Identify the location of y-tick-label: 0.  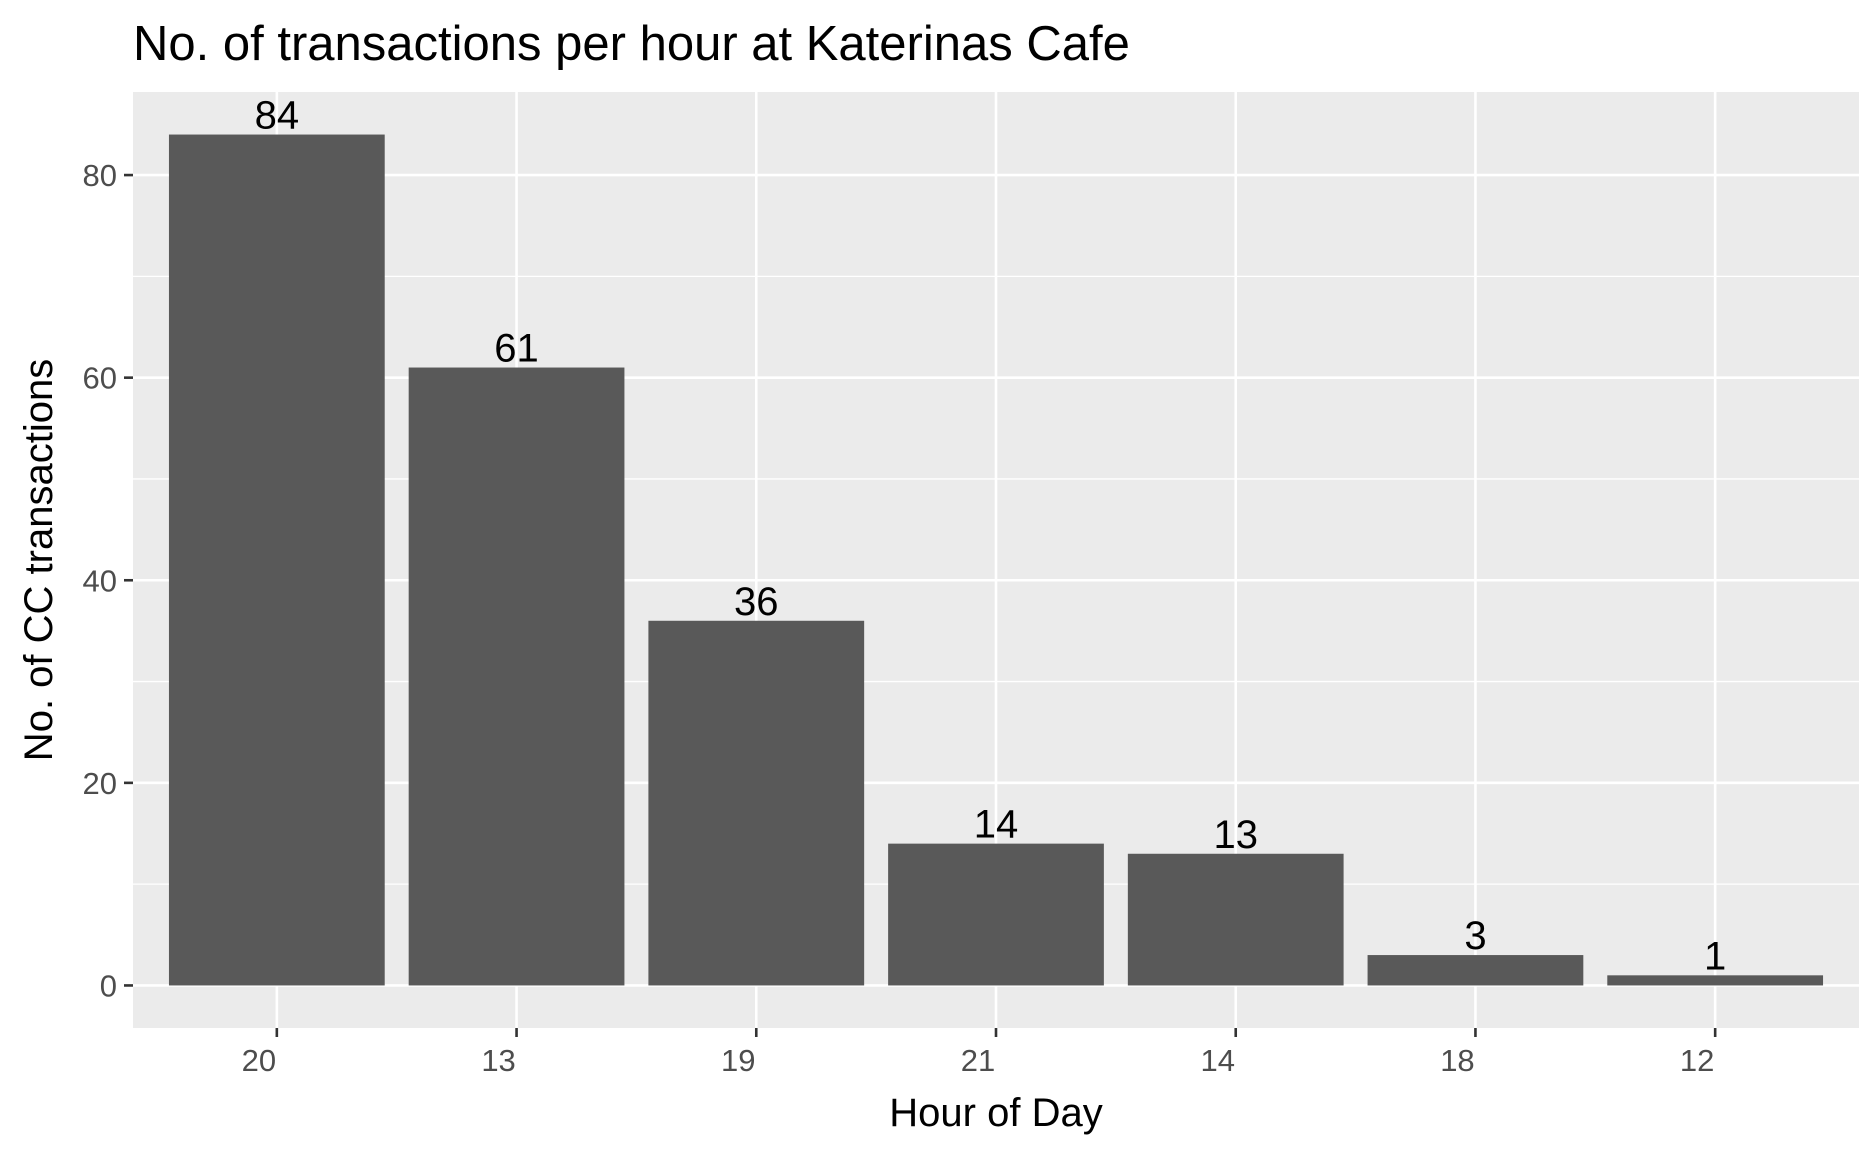
(108, 985).